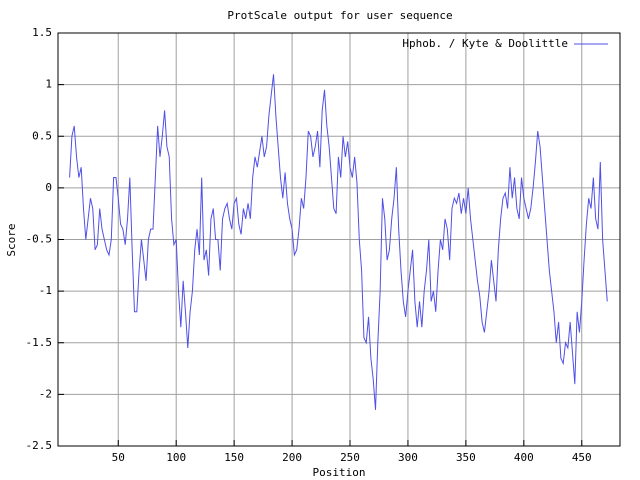 This screenshot has height=480, width=640. I want to click on y-tick-label: -0.5, so click(39, 239).